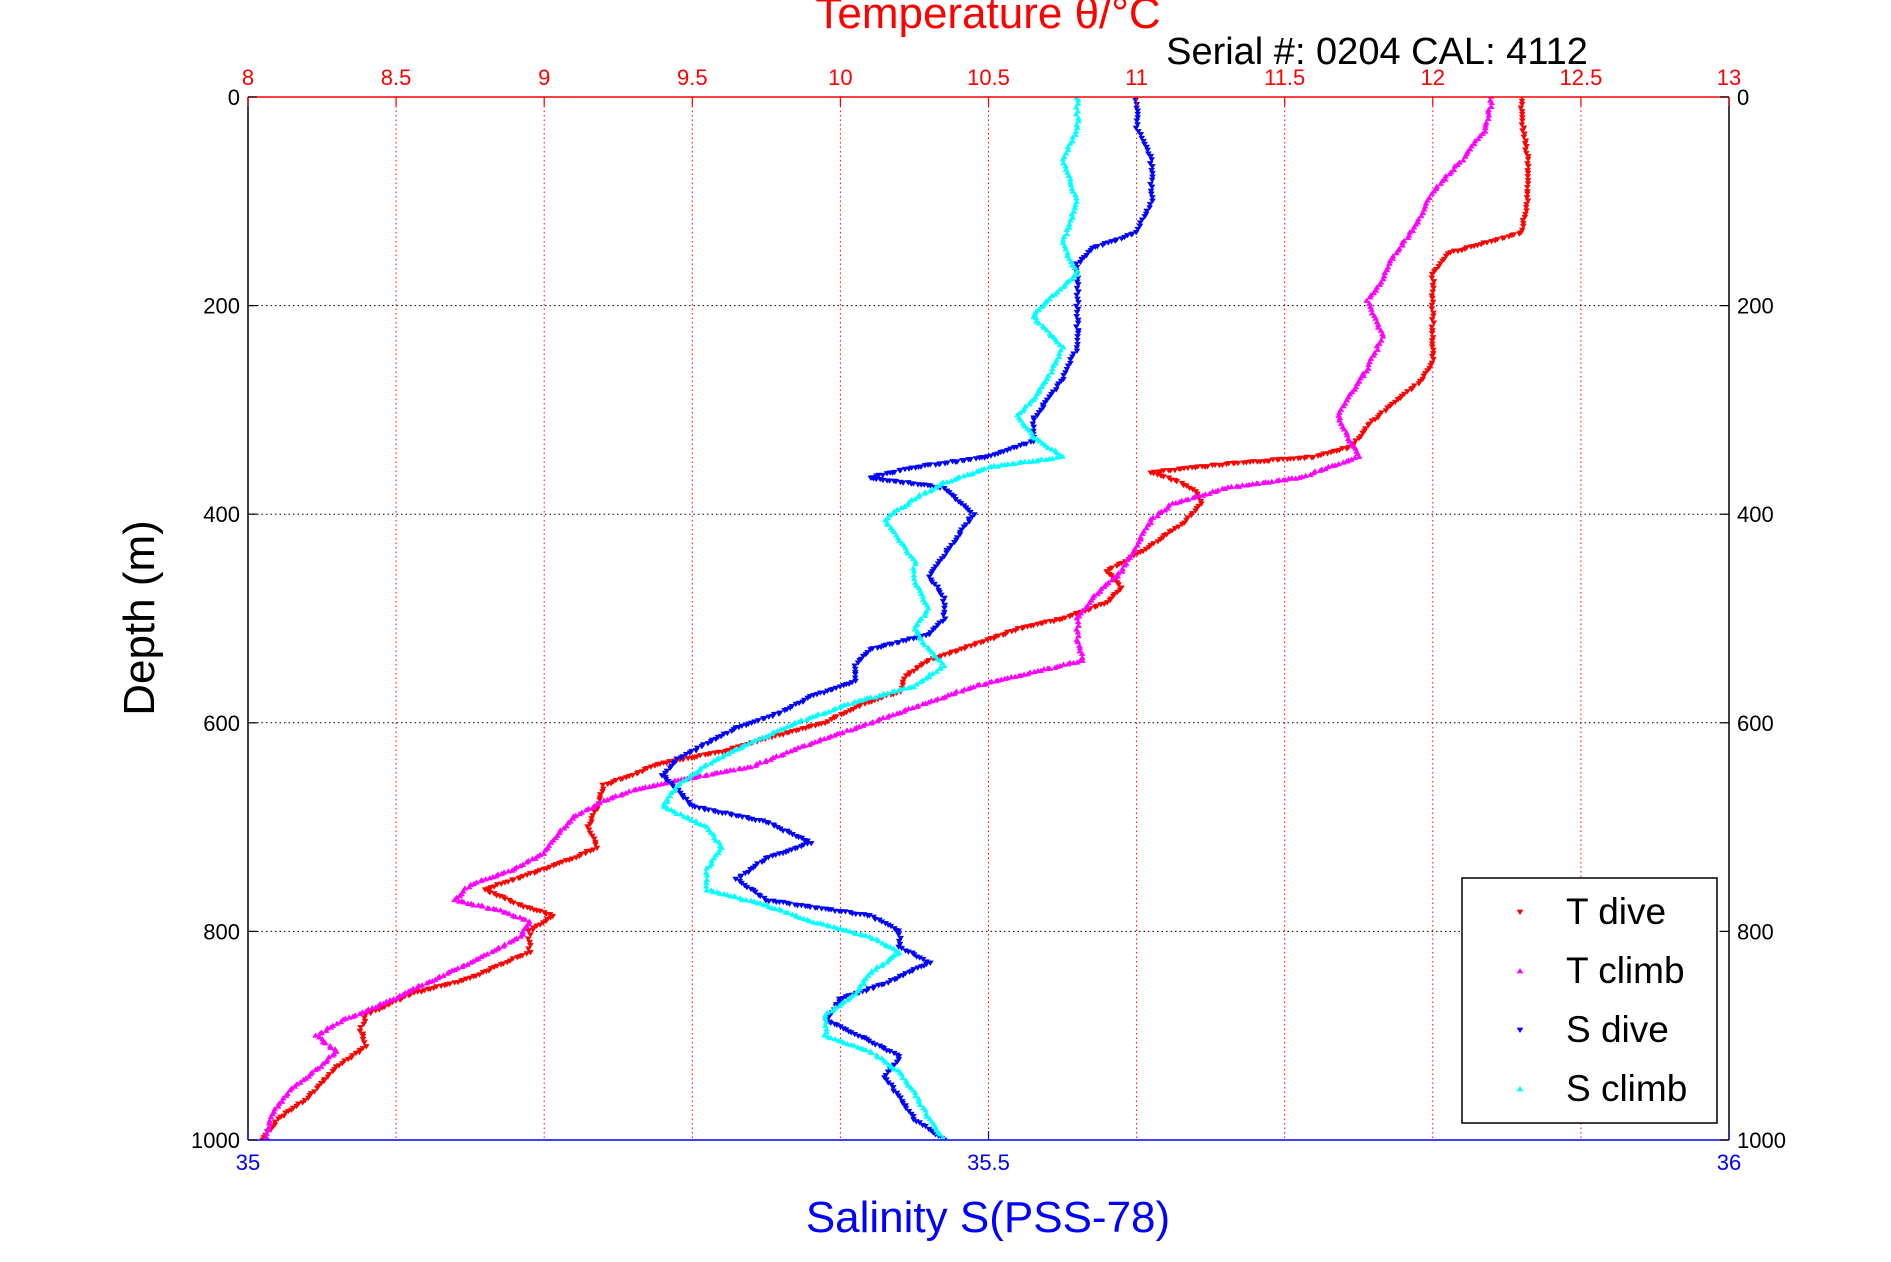 The width and height of the screenshot is (1891, 1262). What do you see at coordinates (221, 723) in the screenshot?
I see `tick-label-left: 600` at bounding box center [221, 723].